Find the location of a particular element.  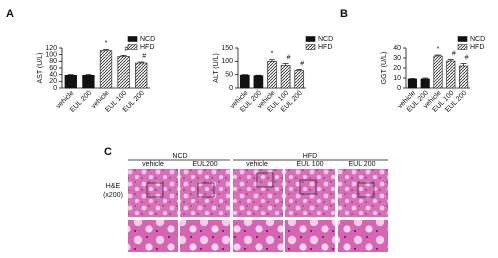

panel-label: A is located at coordinates (10, 14).